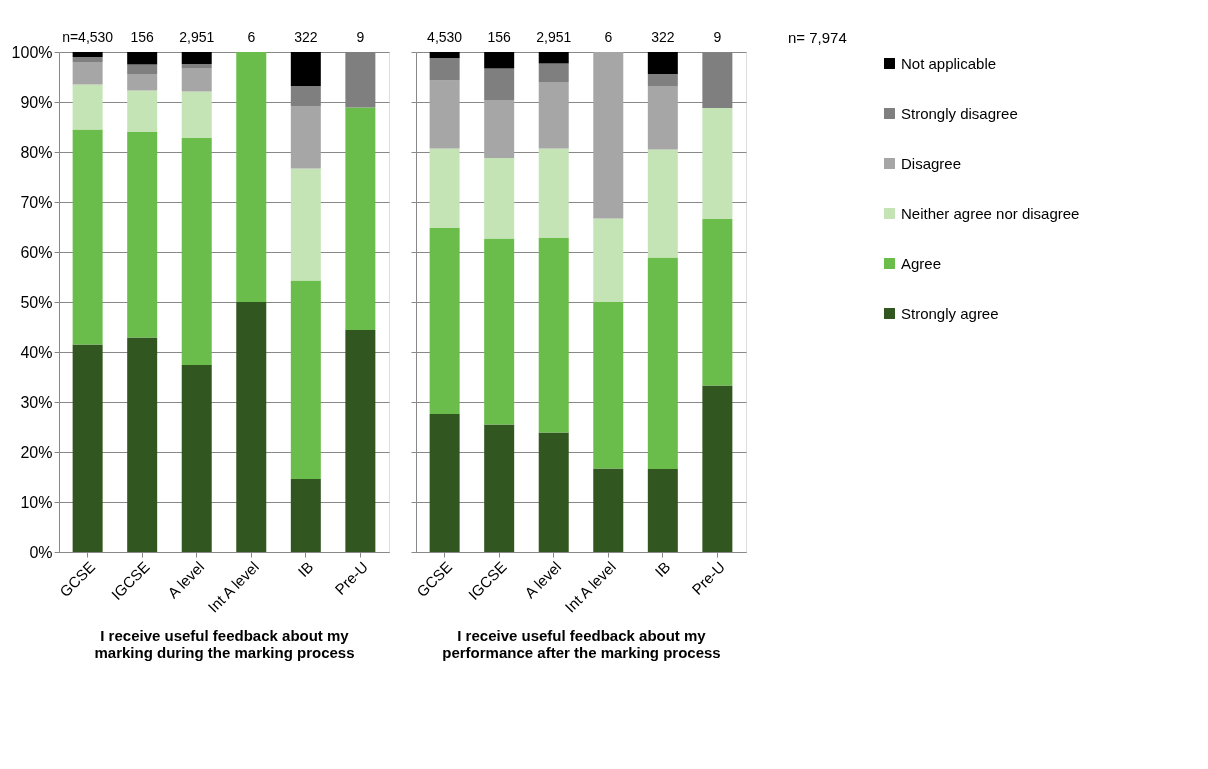 This screenshot has height=769, width=1208. I want to click on y-tick-label: 90%, so click(36, 102).